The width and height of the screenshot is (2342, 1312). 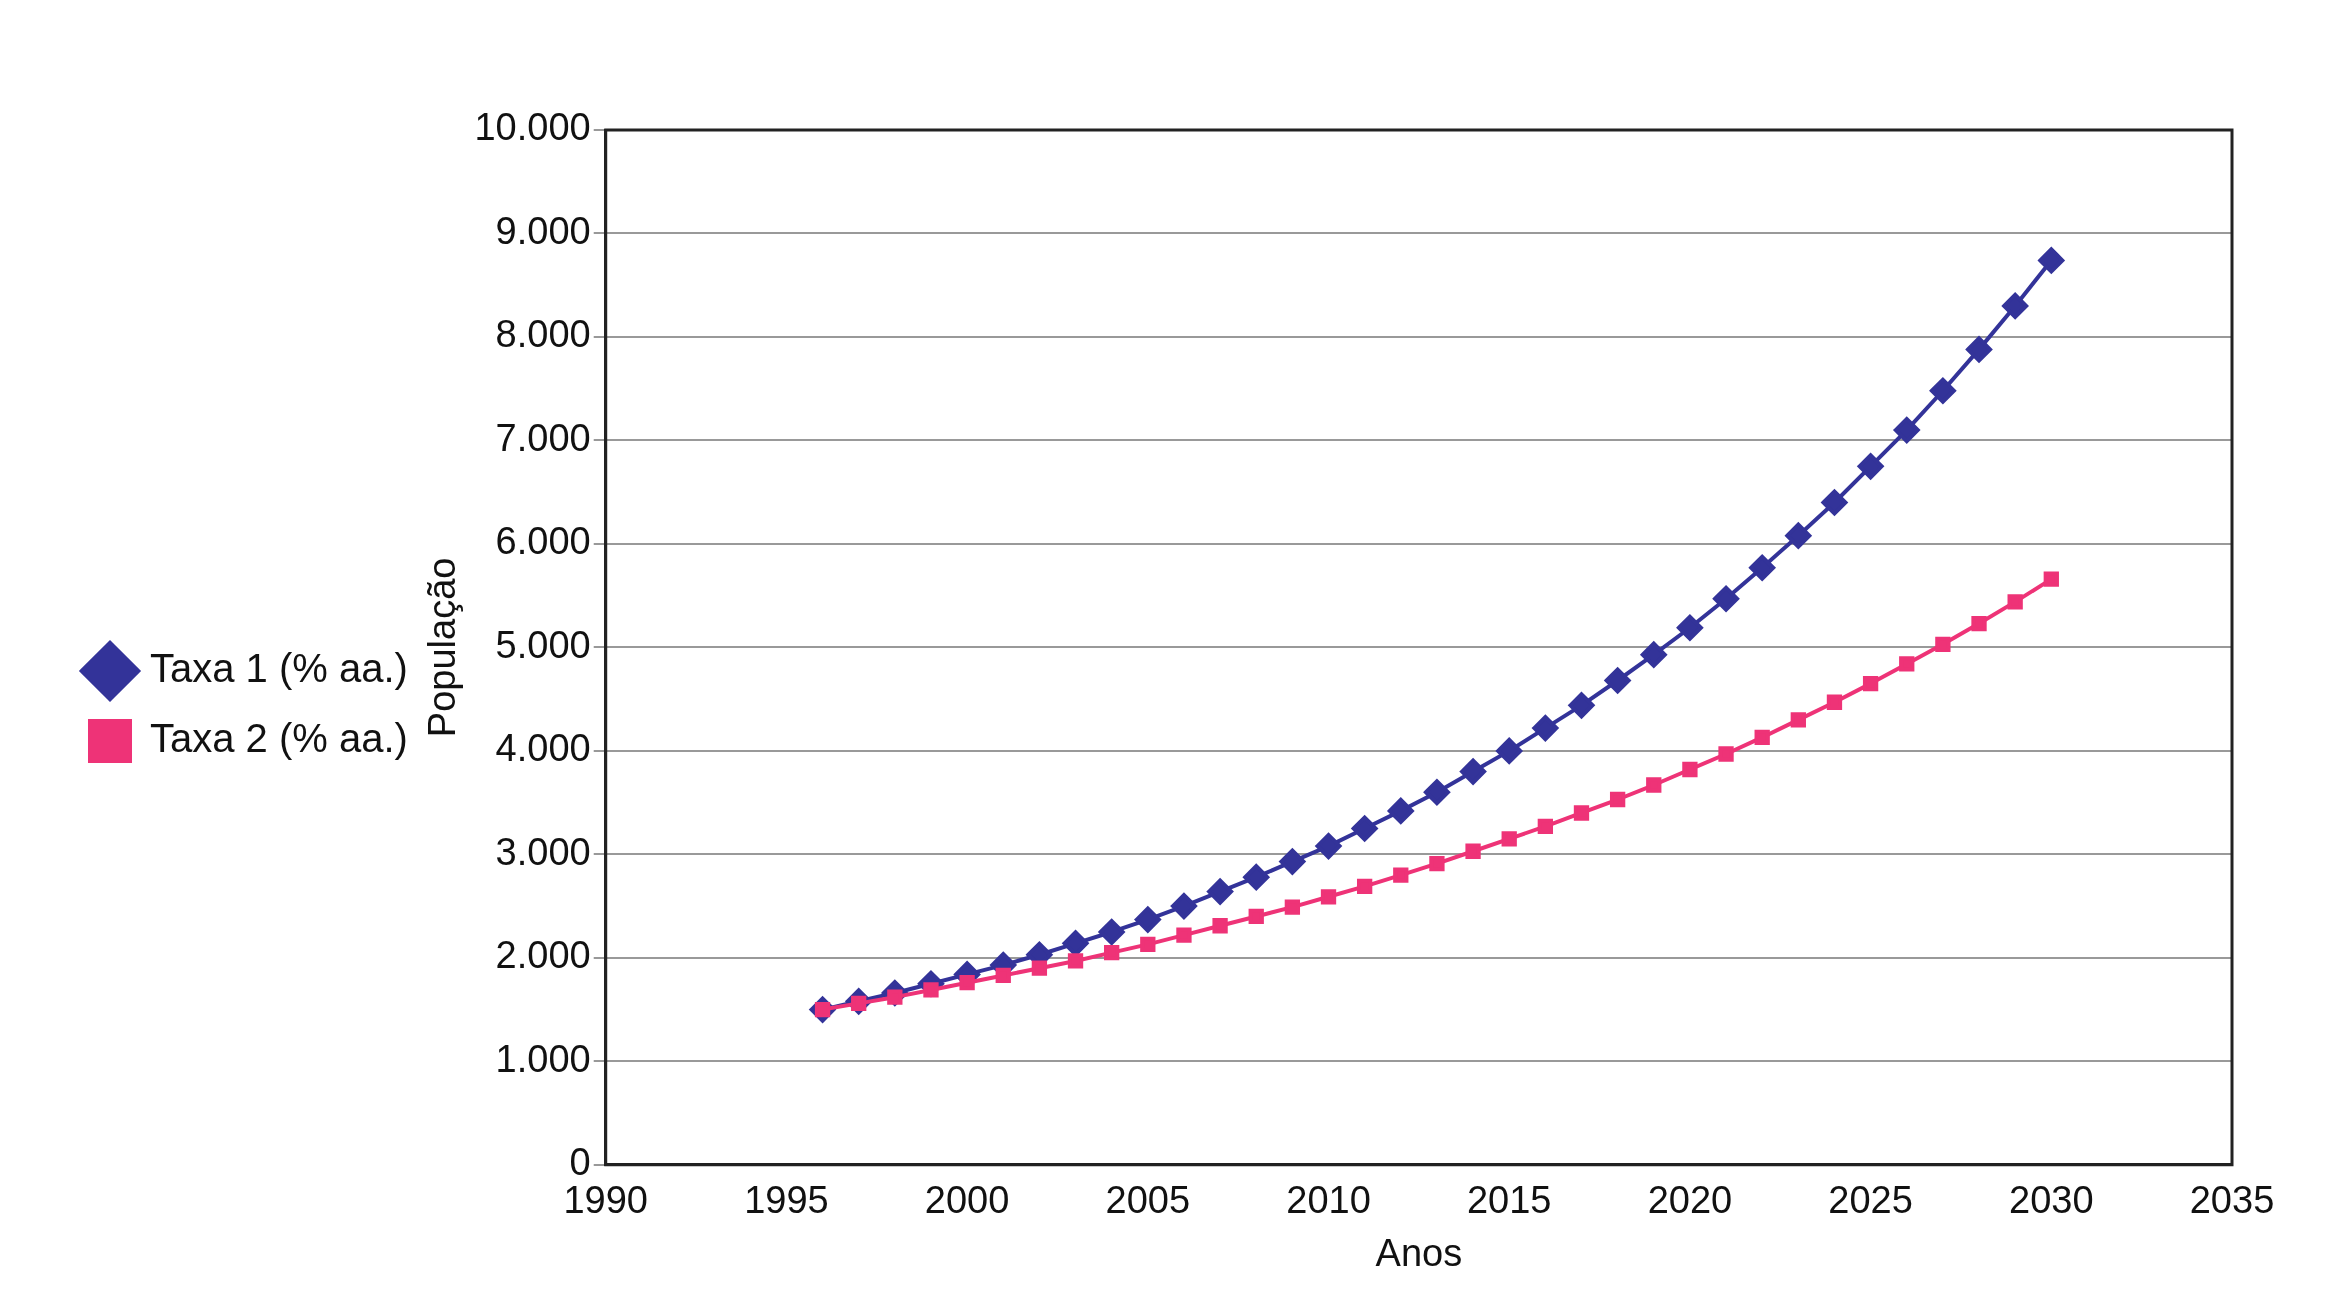 I want to click on y-tick-label: 5.000, so click(x=543, y=644).